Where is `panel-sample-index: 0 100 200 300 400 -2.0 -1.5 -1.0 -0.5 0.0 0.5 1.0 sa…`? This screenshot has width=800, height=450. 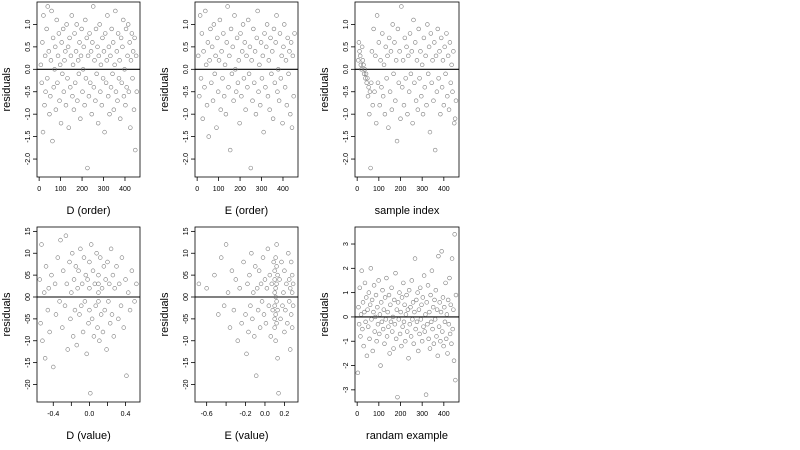
panel-sample-index: 0 100 200 300 400 -2.0 -1.5 -1.0 -0.5 0.0 0.5 1.0 sa… is located at coordinates (389, 109).